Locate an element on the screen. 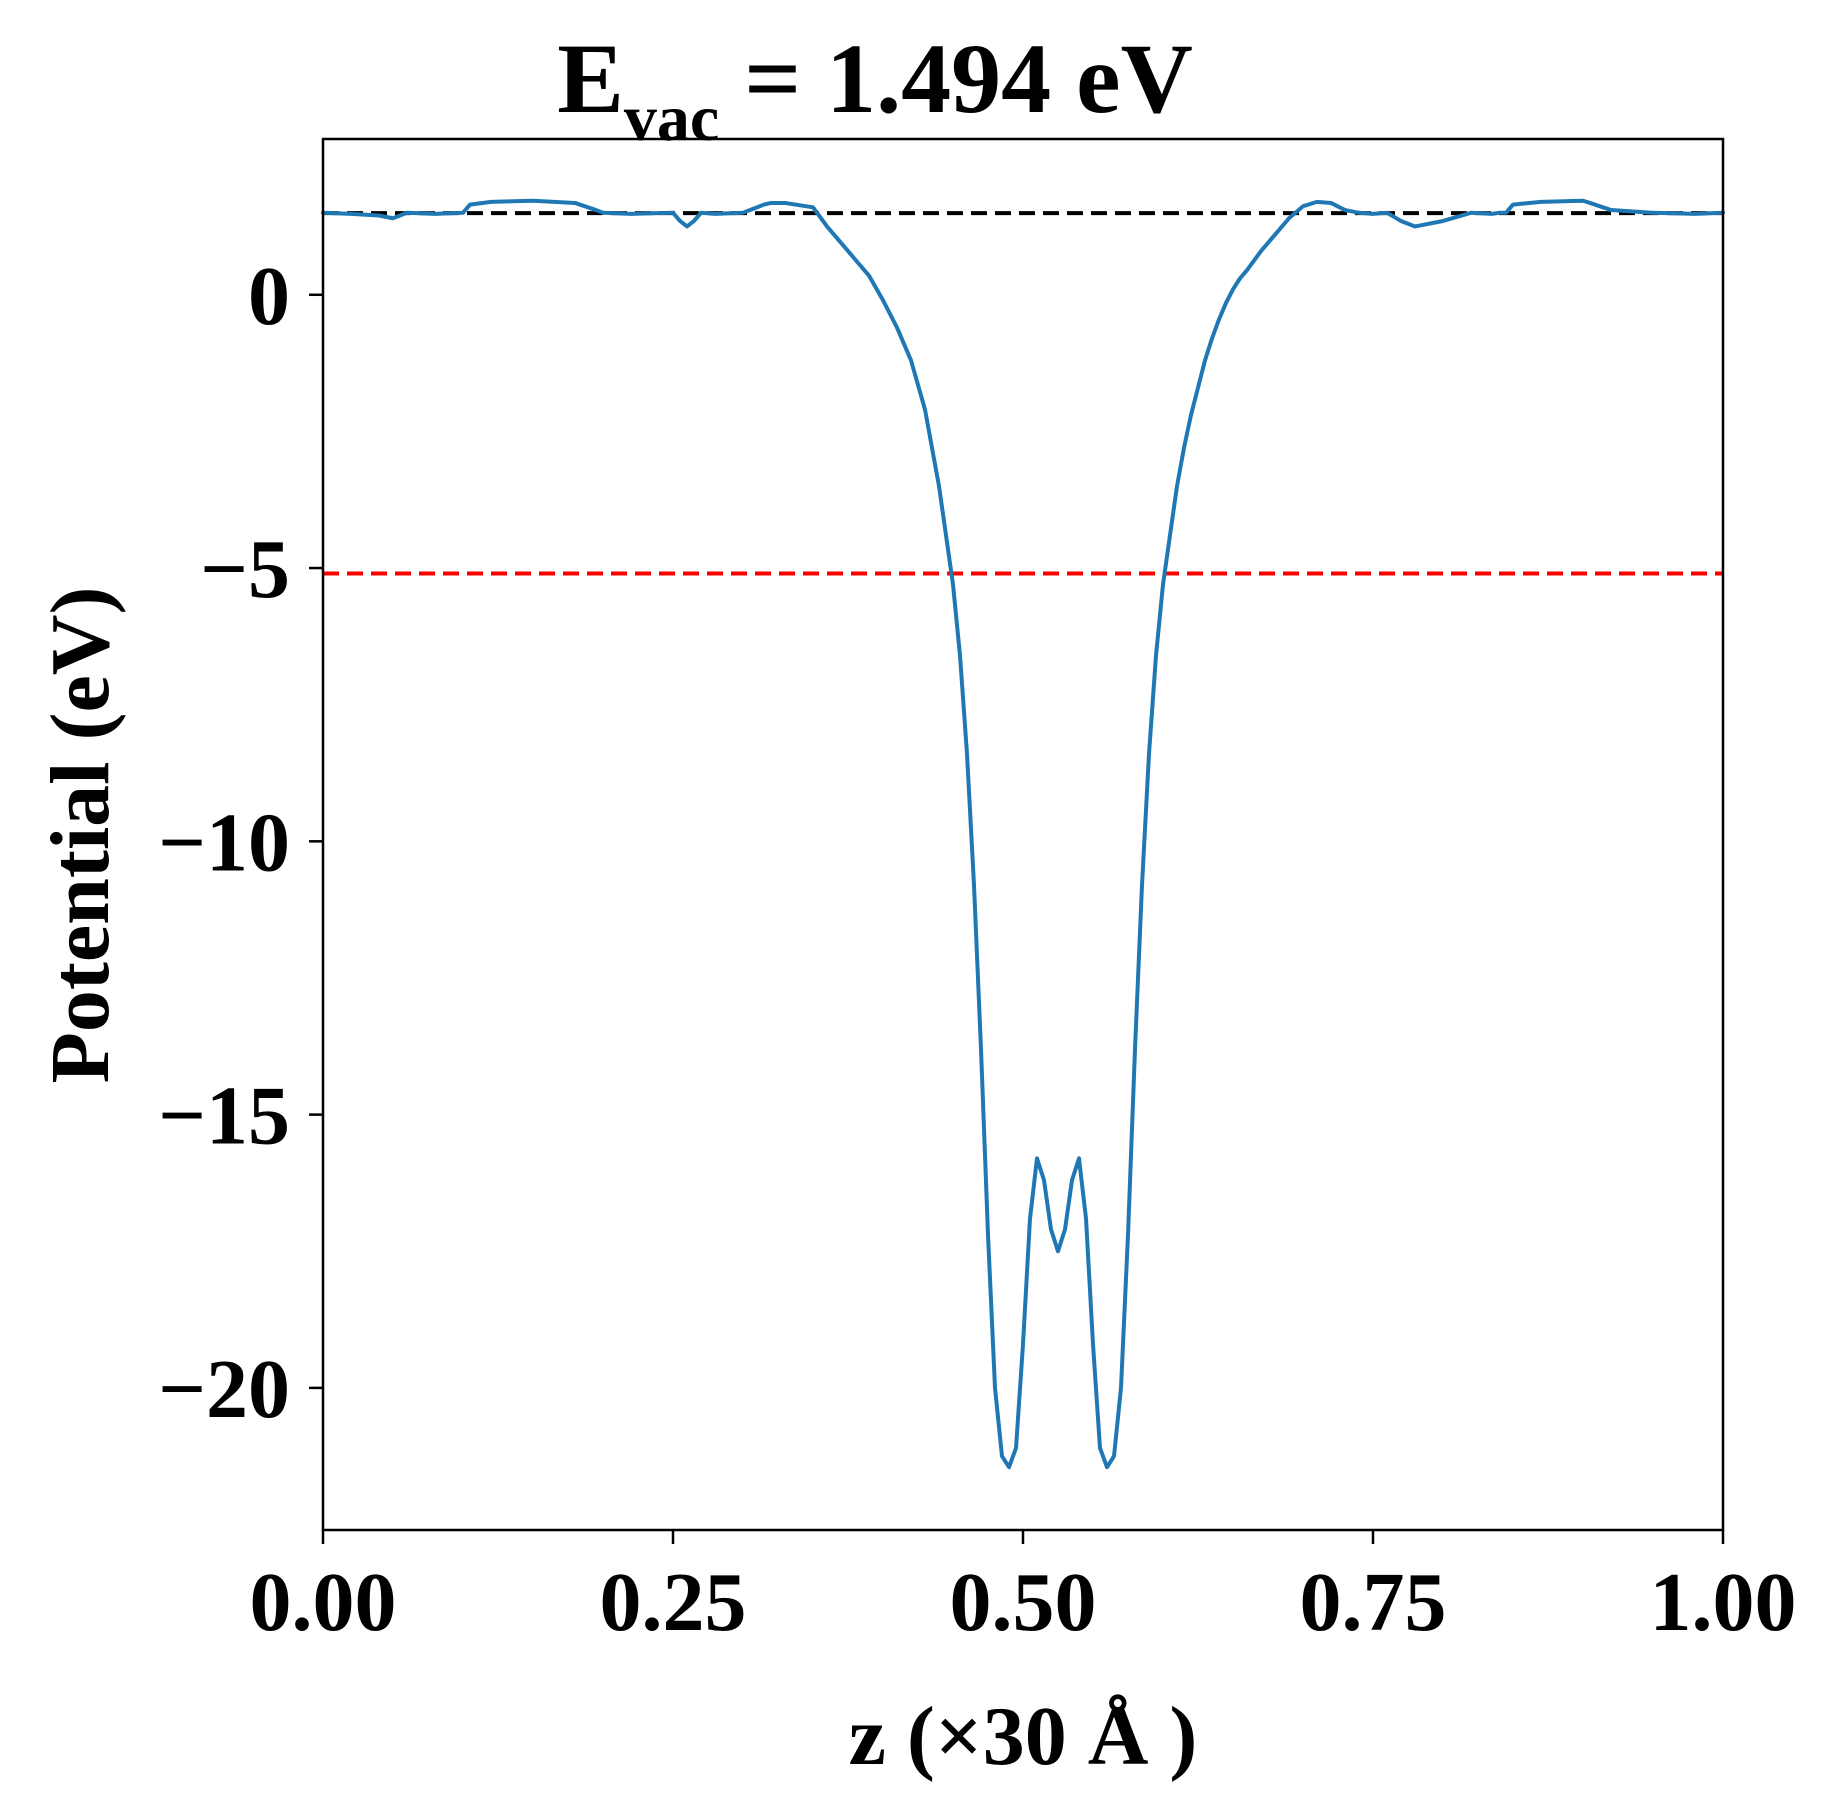  x-axis: 0.00 0.25 0.50 0.75 1.00 is located at coordinates (1023, 1589).